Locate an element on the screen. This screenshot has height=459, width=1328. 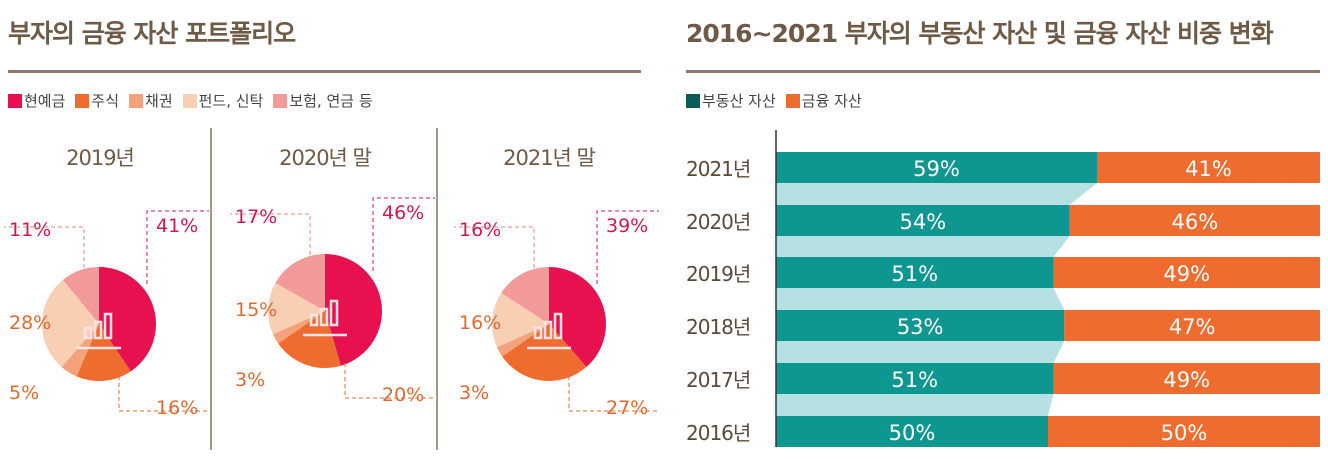
pie-data-label: 5% is located at coordinates (24, 393).